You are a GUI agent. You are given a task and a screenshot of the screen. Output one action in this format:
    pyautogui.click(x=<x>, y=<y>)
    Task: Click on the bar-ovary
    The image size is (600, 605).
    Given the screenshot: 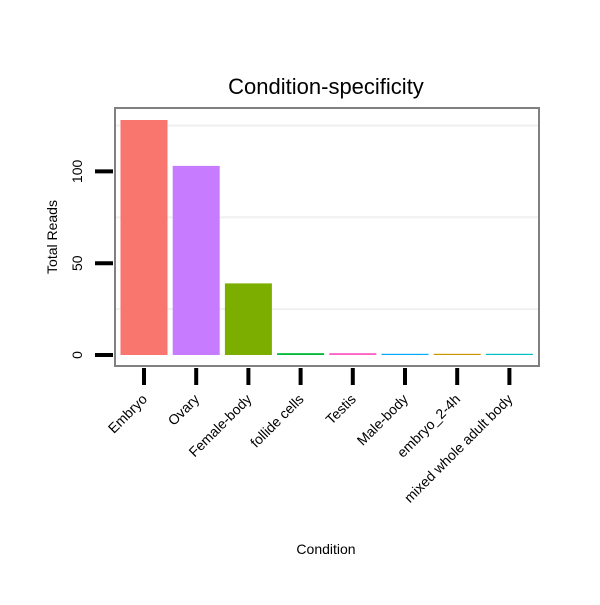 What is the action you would take?
    pyautogui.click(x=196, y=260)
    